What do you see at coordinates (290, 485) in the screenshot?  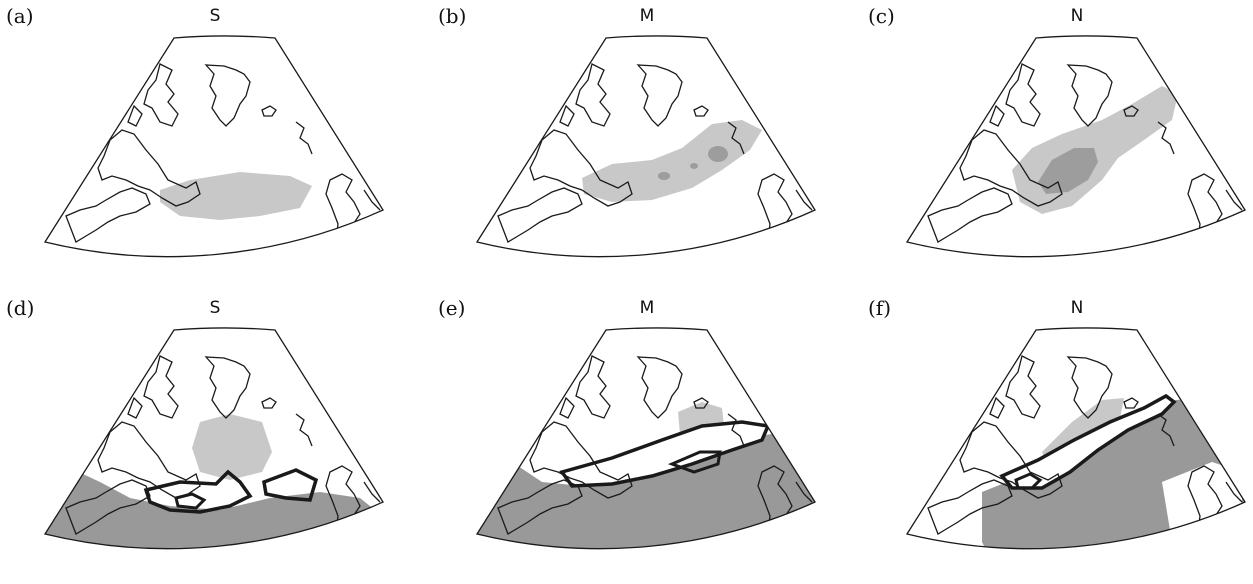 I see `contour-east` at bounding box center [290, 485].